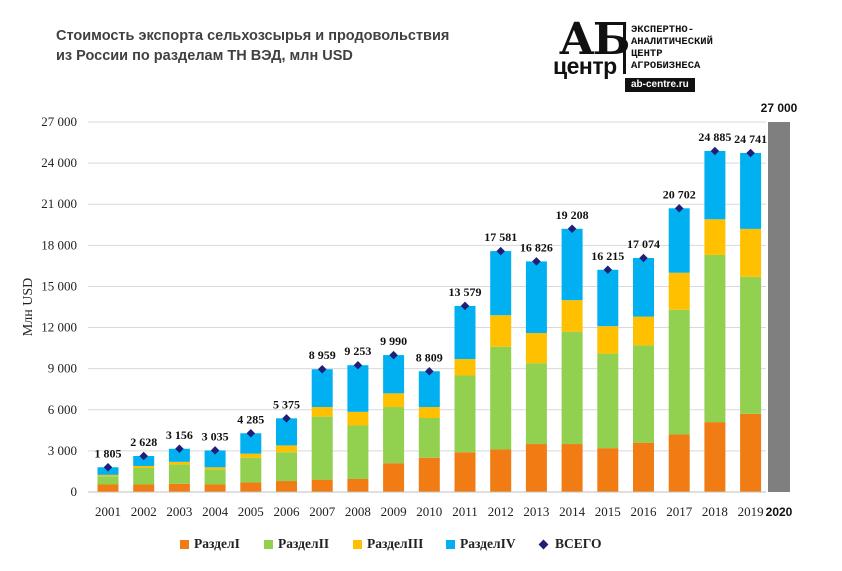 Image resolution: width=842 pixels, height=571 pixels. I want to click on total-data-label: 24 885, so click(714, 137).